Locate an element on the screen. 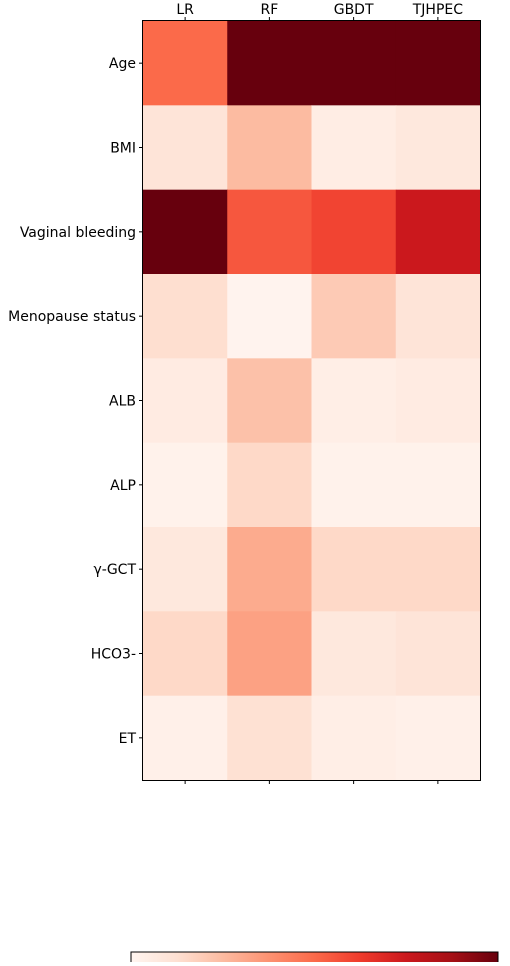 The width and height of the screenshot is (510, 966). heatmap-cell-bmi-gbdt is located at coordinates (354, 148).